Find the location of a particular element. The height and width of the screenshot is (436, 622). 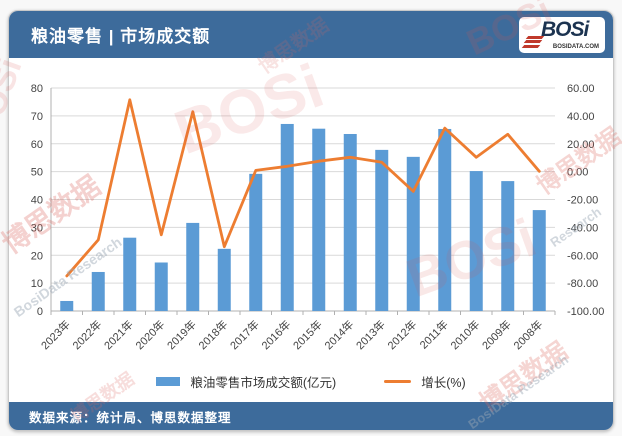

x-axis-category-label: 2022年 is located at coordinates (86, 334).